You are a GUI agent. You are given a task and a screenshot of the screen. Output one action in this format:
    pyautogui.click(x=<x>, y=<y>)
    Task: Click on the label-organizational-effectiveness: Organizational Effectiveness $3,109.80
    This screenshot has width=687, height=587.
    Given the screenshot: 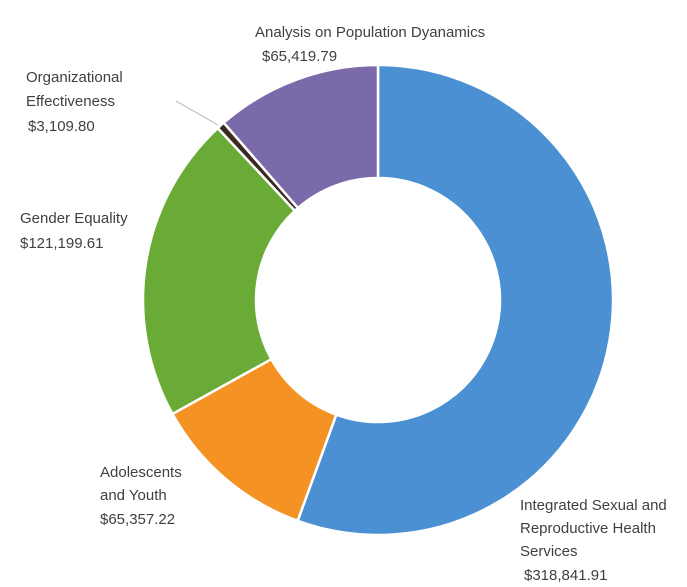 What is the action you would take?
    pyautogui.click(x=74, y=102)
    